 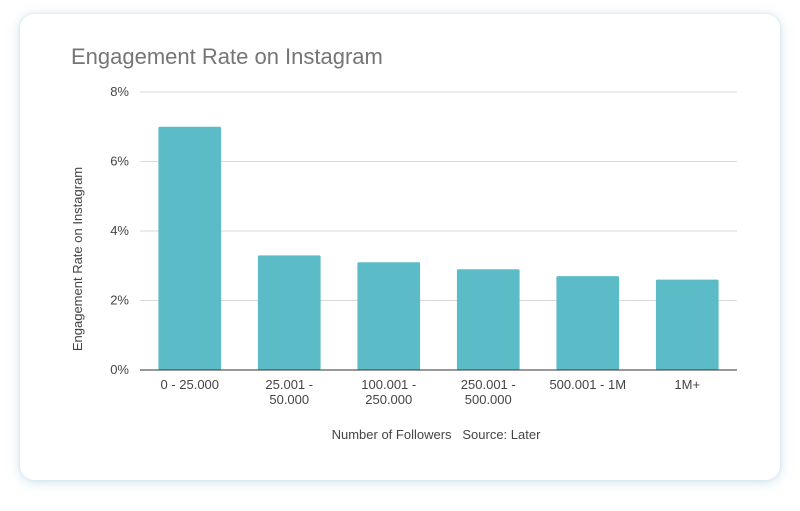 I want to click on x-tick-label: 500.001 - 1M, so click(x=587, y=384).